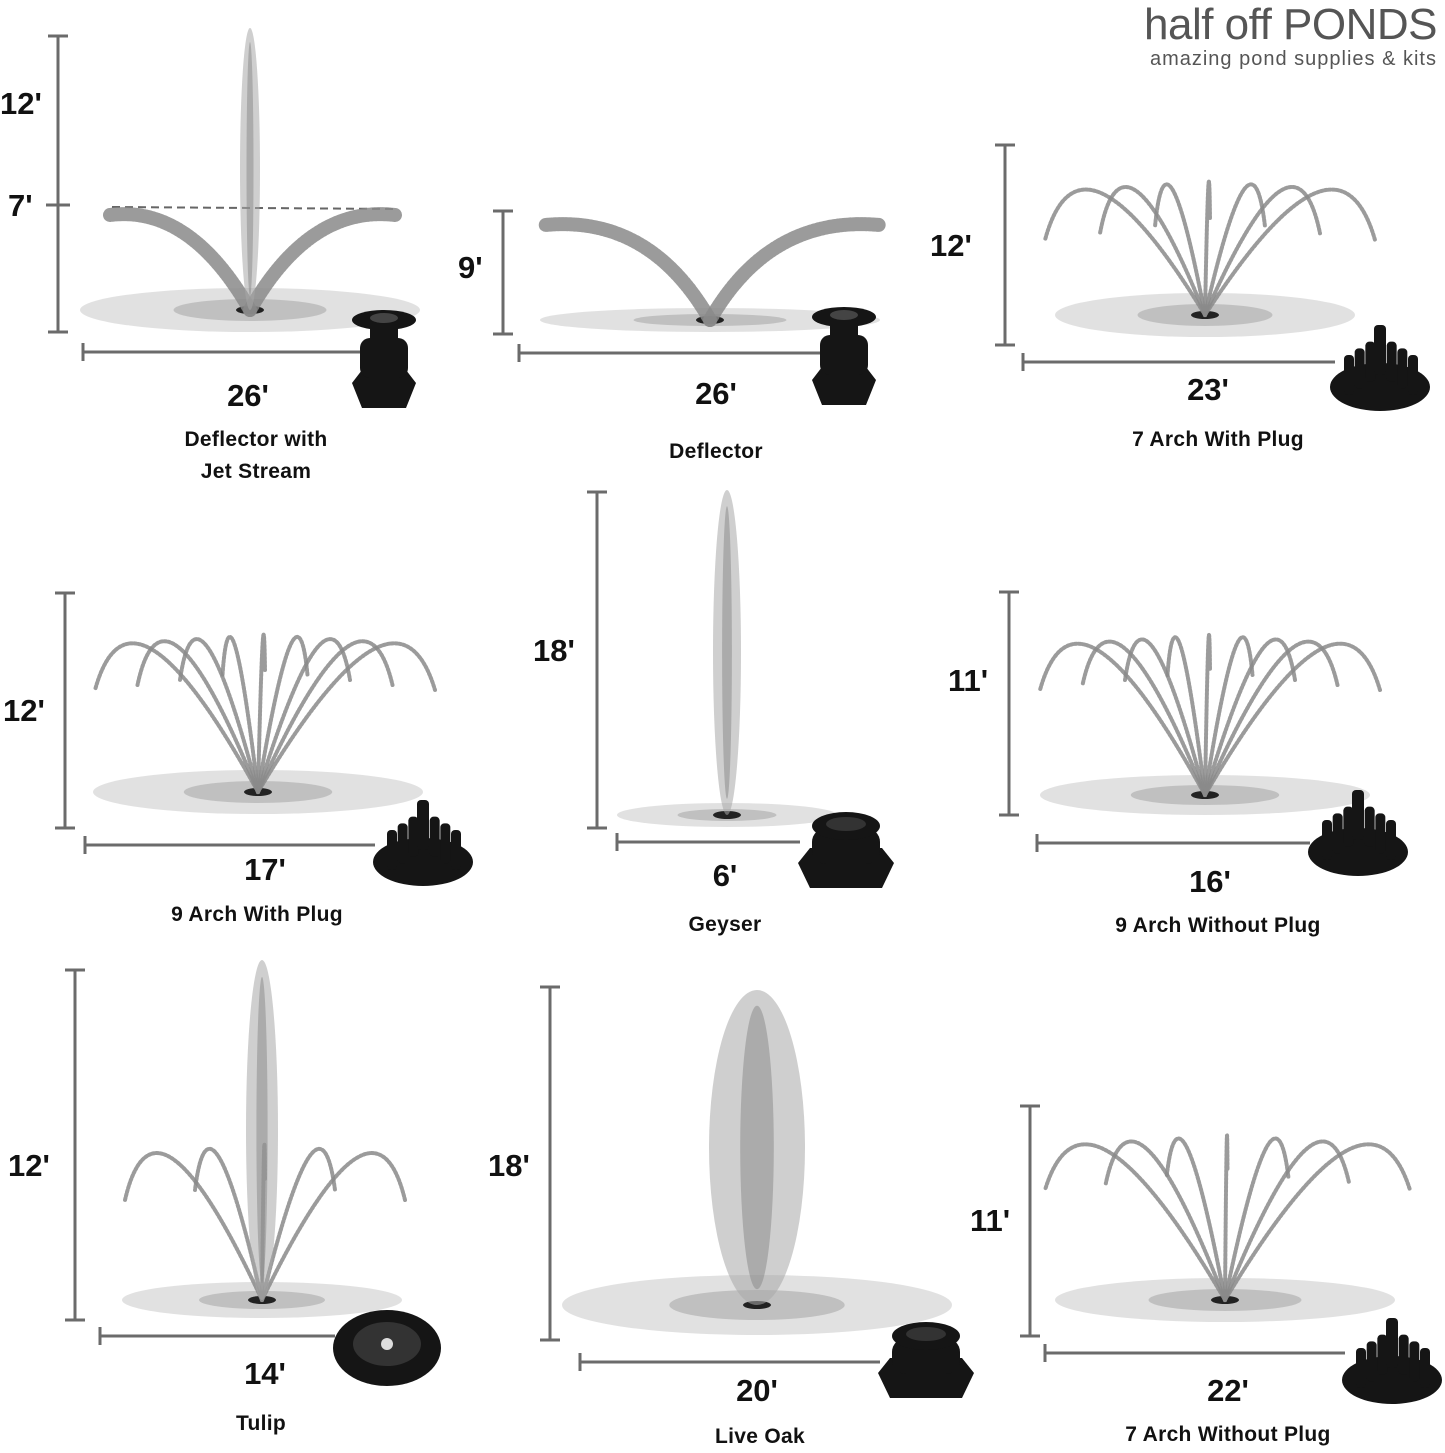  What do you see at coordinates (844, 386) in the screenshot?
I see `nozzle-base` at bounding box center [844, 386].